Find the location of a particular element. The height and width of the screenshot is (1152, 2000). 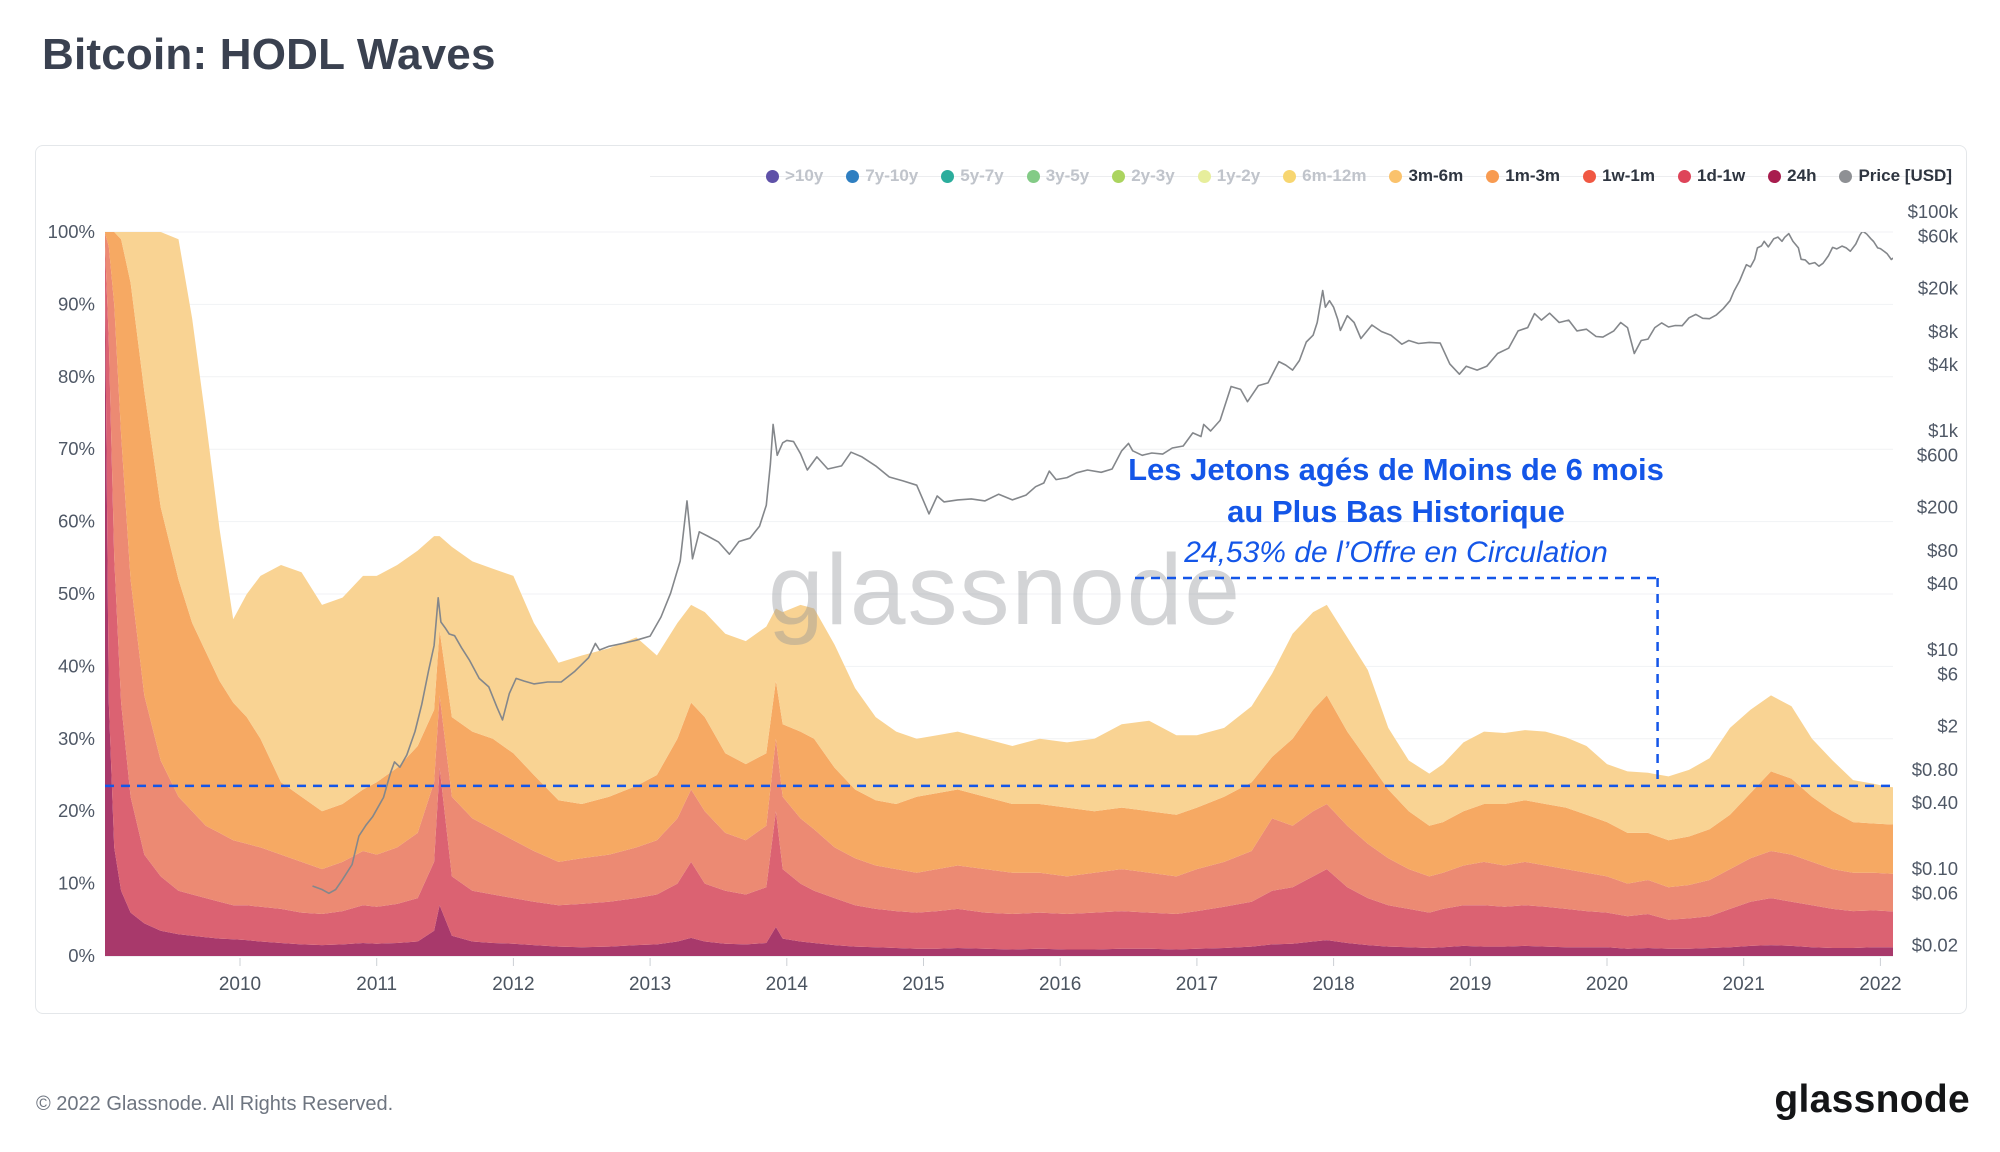

legend-item-label: 1d-1w is located at coordinates (1721, 175).